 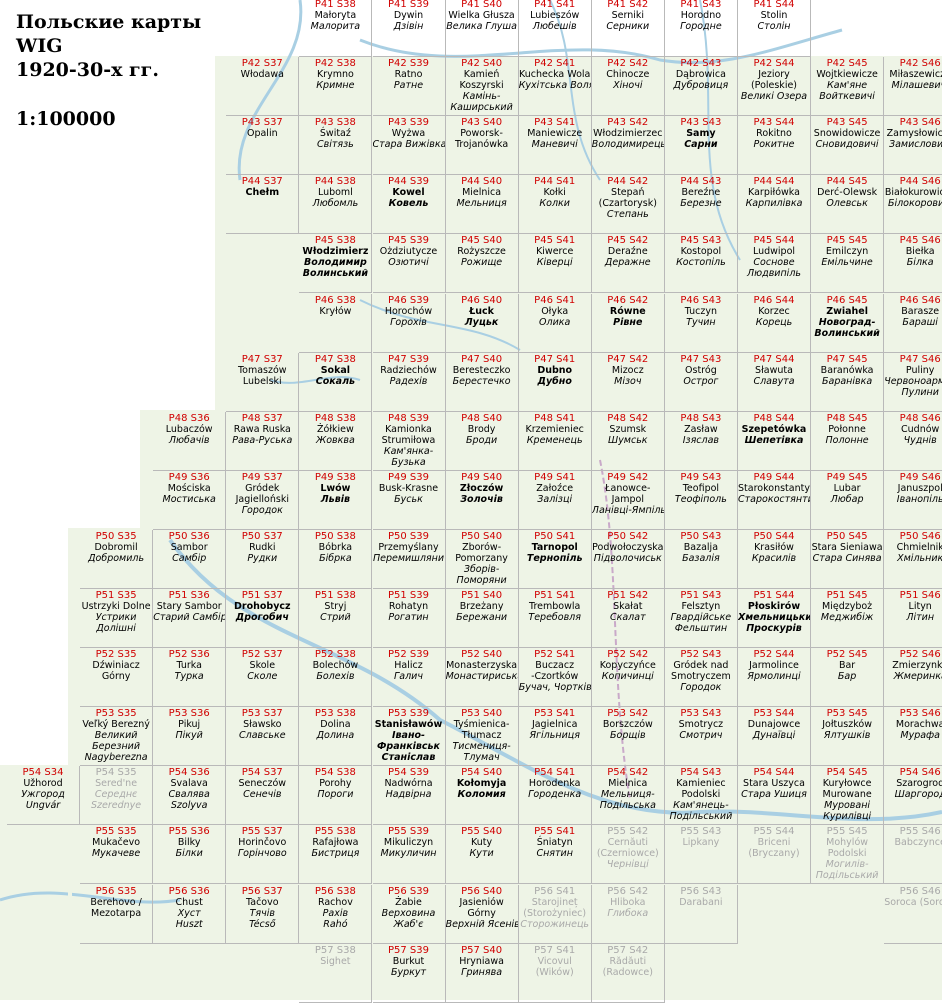 What do you see at coordinates (848, 441) in the screenshot?
I see `map-sheet-p48-s45: P48 S45 Połonne Полонне` at bounding box center [848, 441].